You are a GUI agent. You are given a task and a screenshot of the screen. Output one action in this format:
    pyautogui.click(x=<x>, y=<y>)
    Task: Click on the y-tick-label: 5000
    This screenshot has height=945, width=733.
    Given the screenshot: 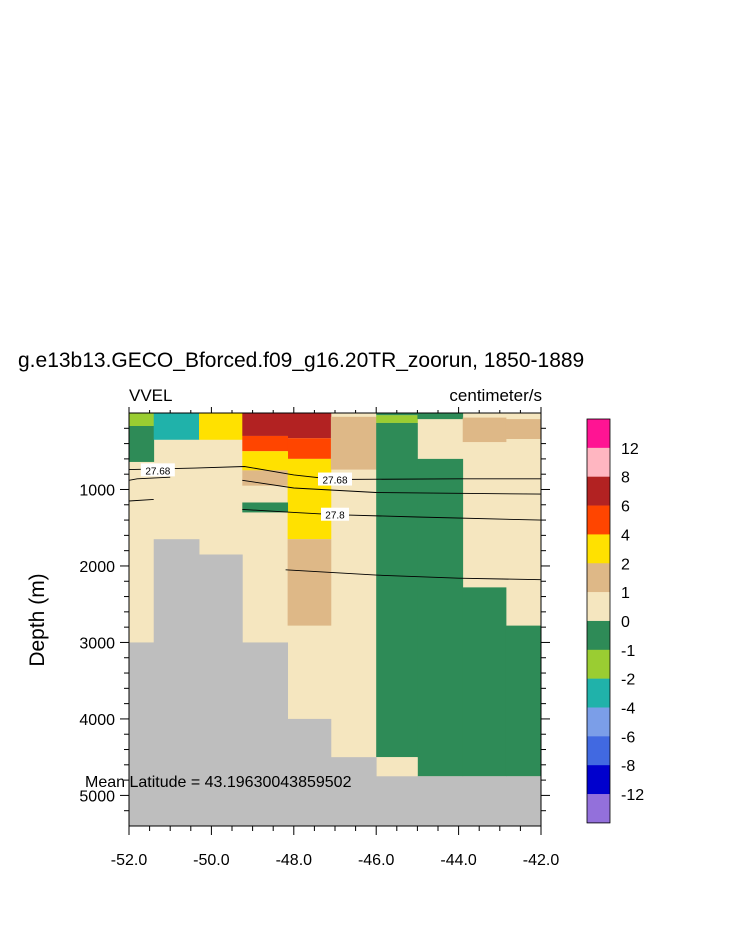 What is the action you would take?
    pyautogui.click(x=97, y=796)
    